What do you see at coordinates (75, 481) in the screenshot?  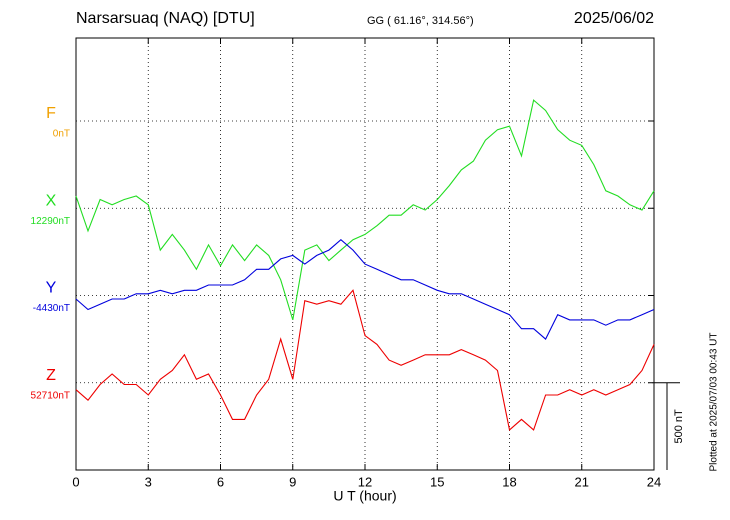 I see `x-tick-label: 0` at bounding box center [75, 481].